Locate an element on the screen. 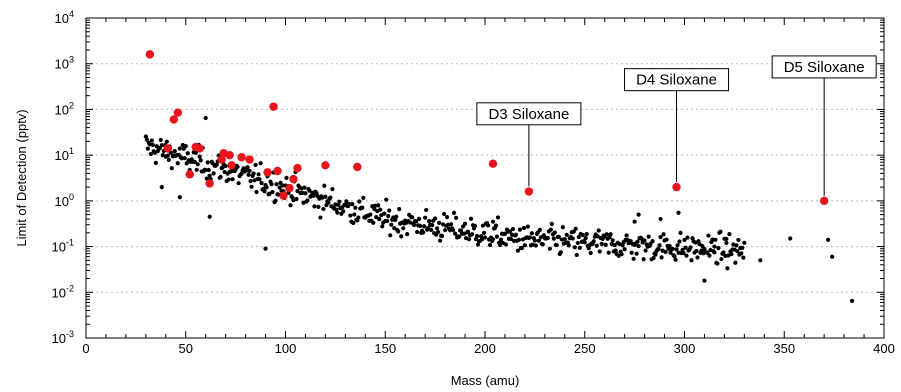  x-tick-label: 50 is located at coordinates (186, 348).